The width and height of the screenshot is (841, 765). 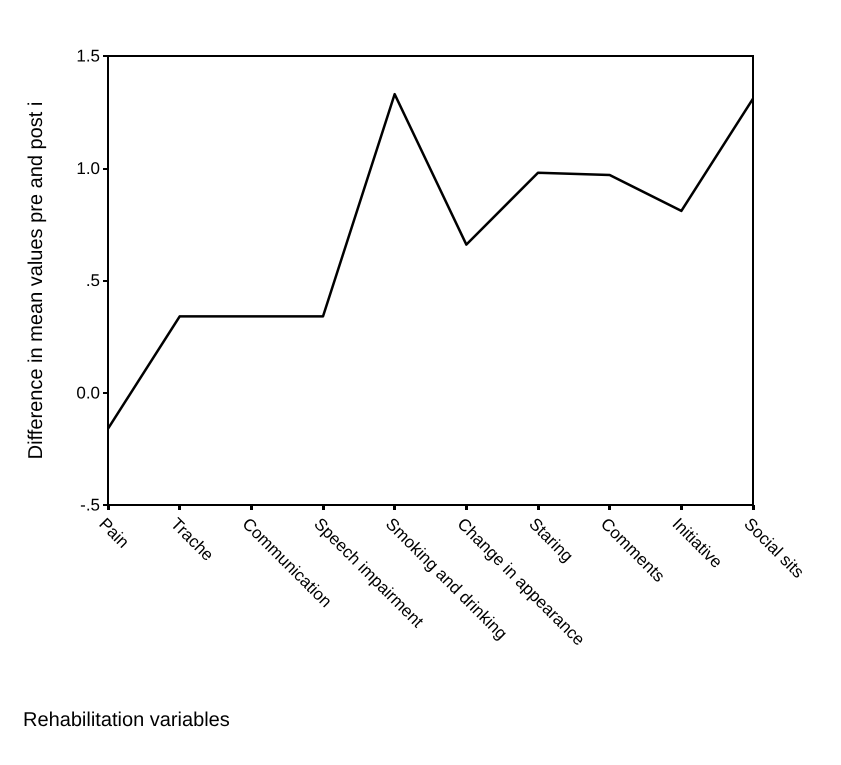 I want to click on y-tick-label: -.5, so click(x=90, y=505).